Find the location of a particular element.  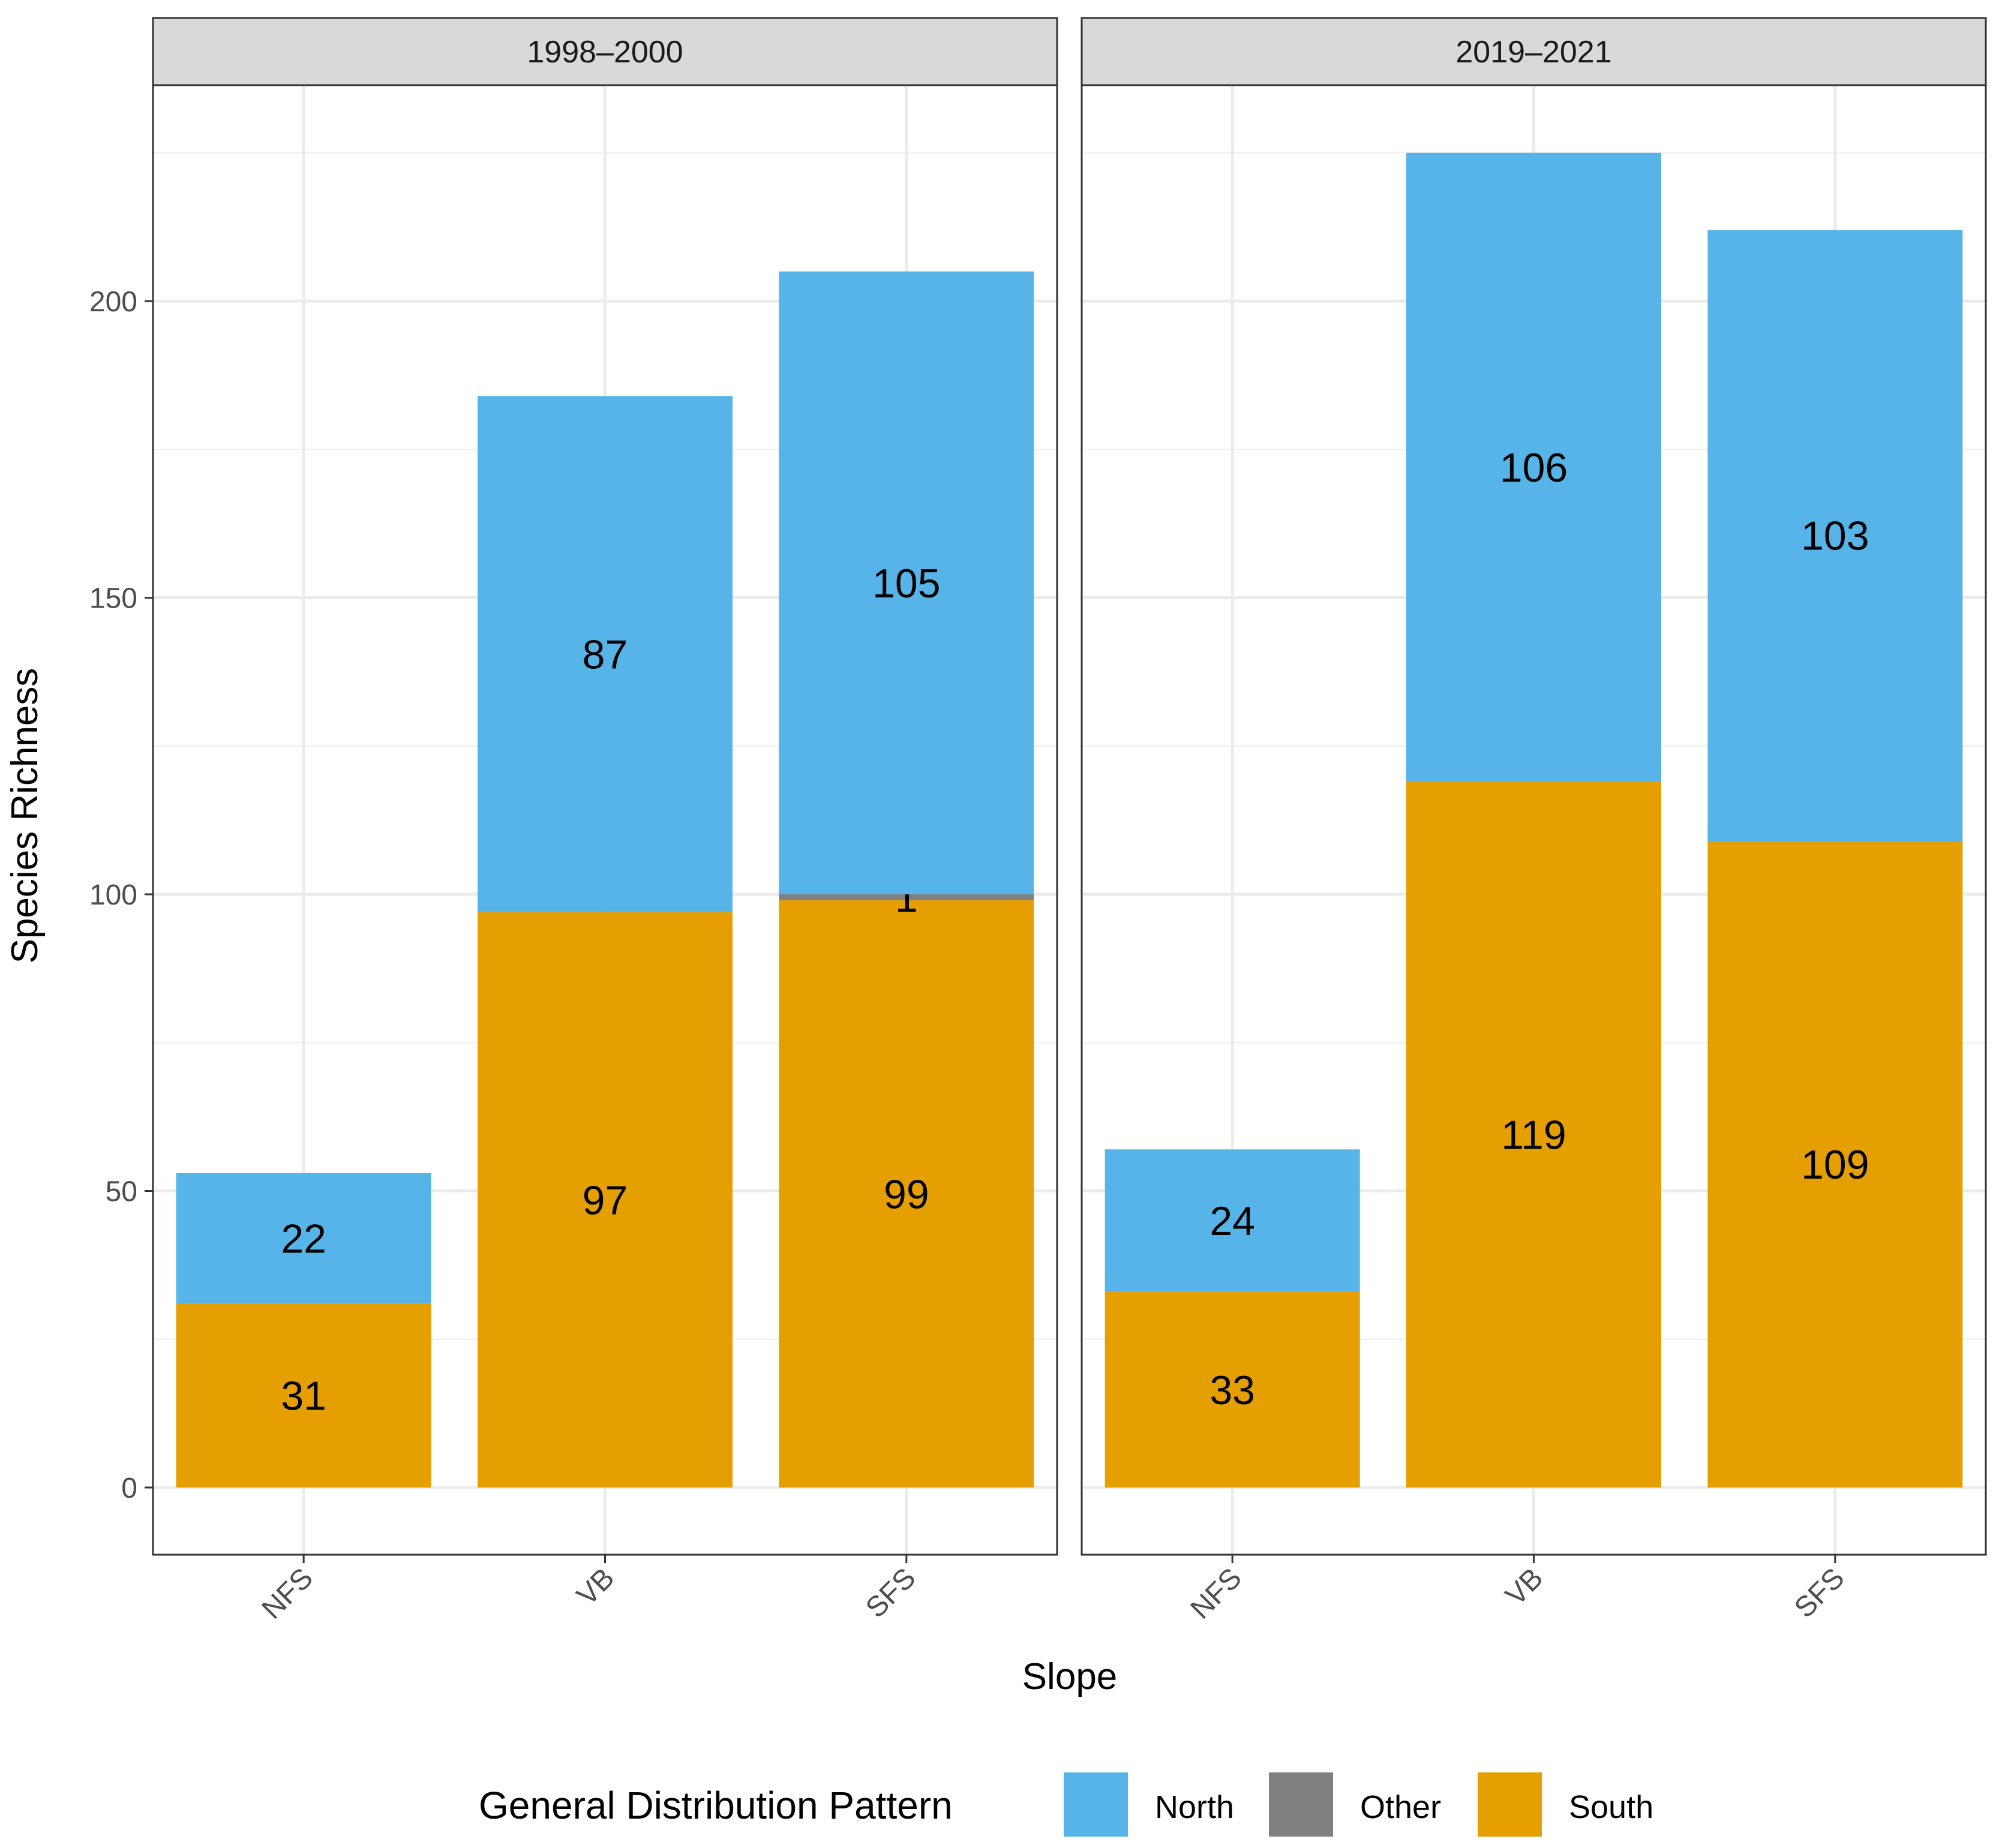

bar-value-label: 24 is located at coordinates (1232, 1221).